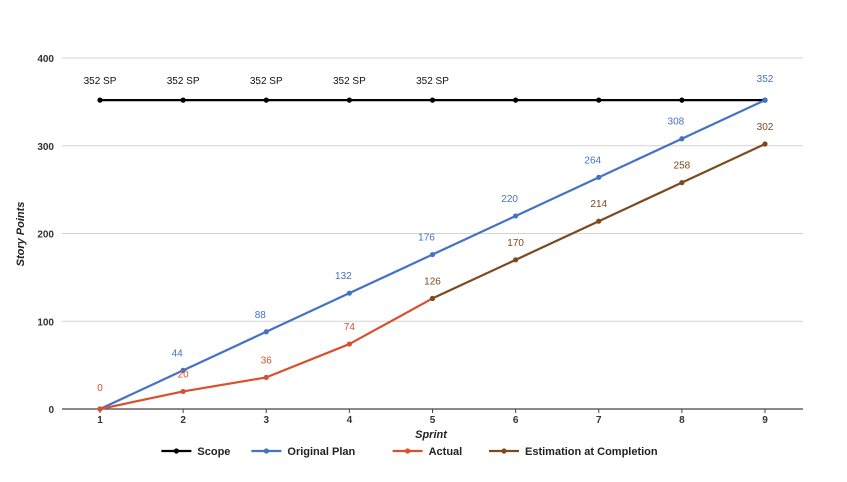 The image size is (847, 482). Describe the element at coordinates (599, 420) in the screenshot. I see `x-tick-7: 7` at that location.